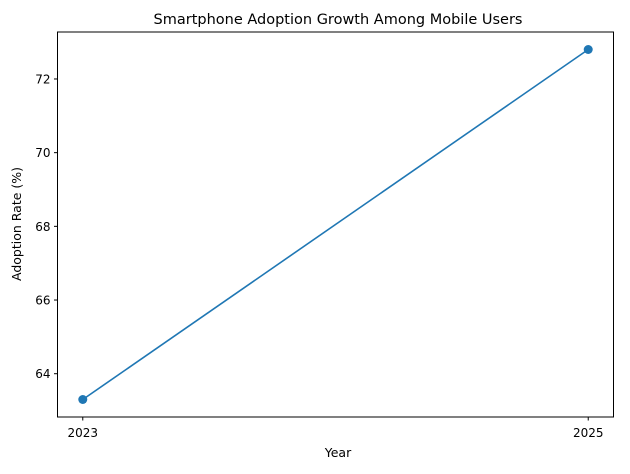 This screenshot has width=630, height=474. Describe the element at coordinates (42, 374) in the screenshot. I see `y-tick-label: 64` at that location.